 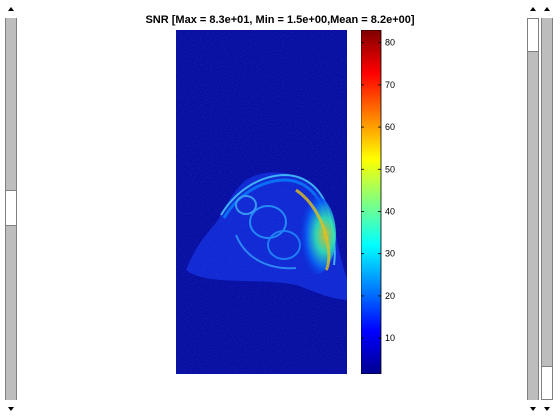 I want to click on colorbar-tick-label: 10, so click(x=390, y=338).